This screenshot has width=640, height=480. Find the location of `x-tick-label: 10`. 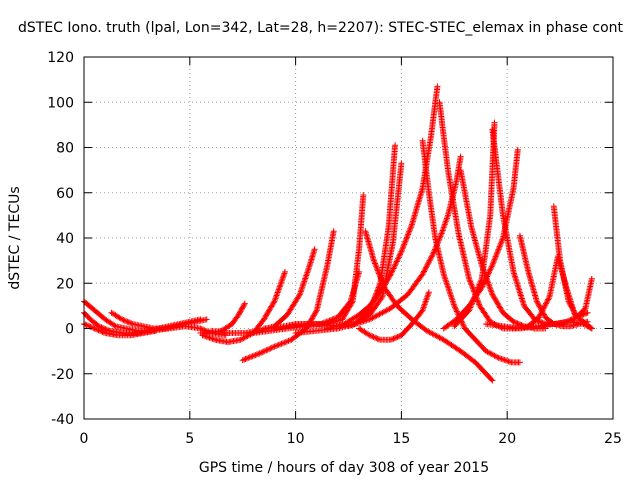

x-tick-label: 10 is located at coordinates (296, 439).